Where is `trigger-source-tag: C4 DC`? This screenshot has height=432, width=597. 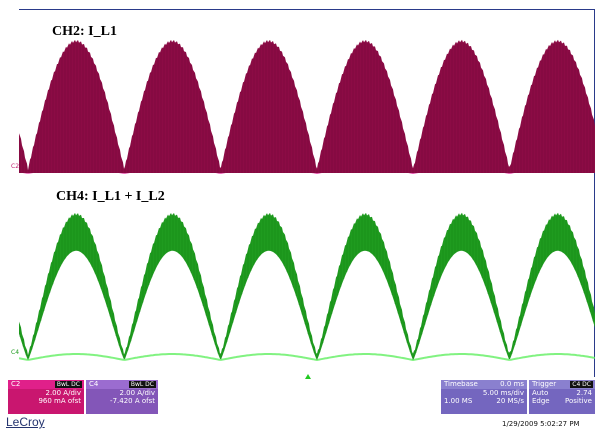 trigger-source-tag: C4 DC is located at coordinates (581, 384).